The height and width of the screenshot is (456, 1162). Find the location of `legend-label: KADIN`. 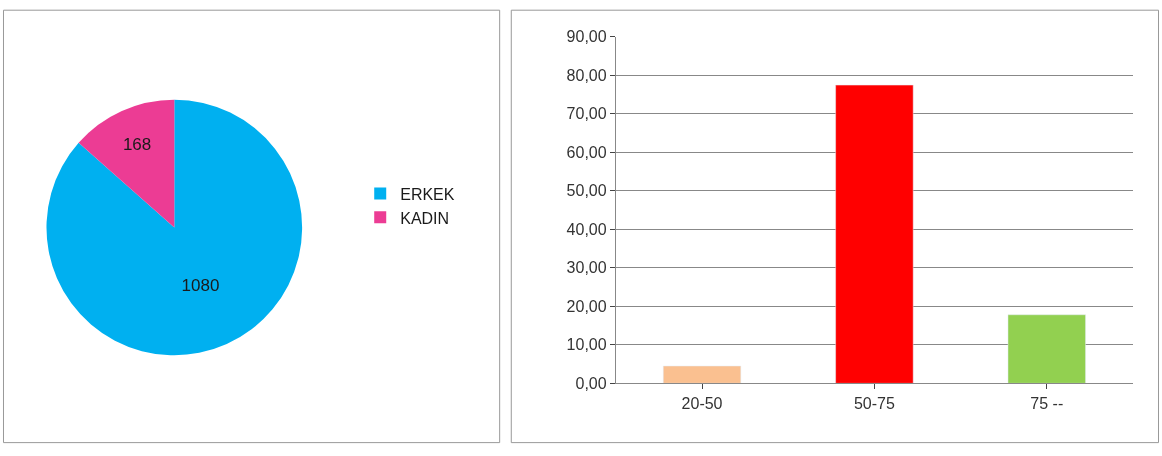

legend-label: KADIN is located at coordinates (425, 218).